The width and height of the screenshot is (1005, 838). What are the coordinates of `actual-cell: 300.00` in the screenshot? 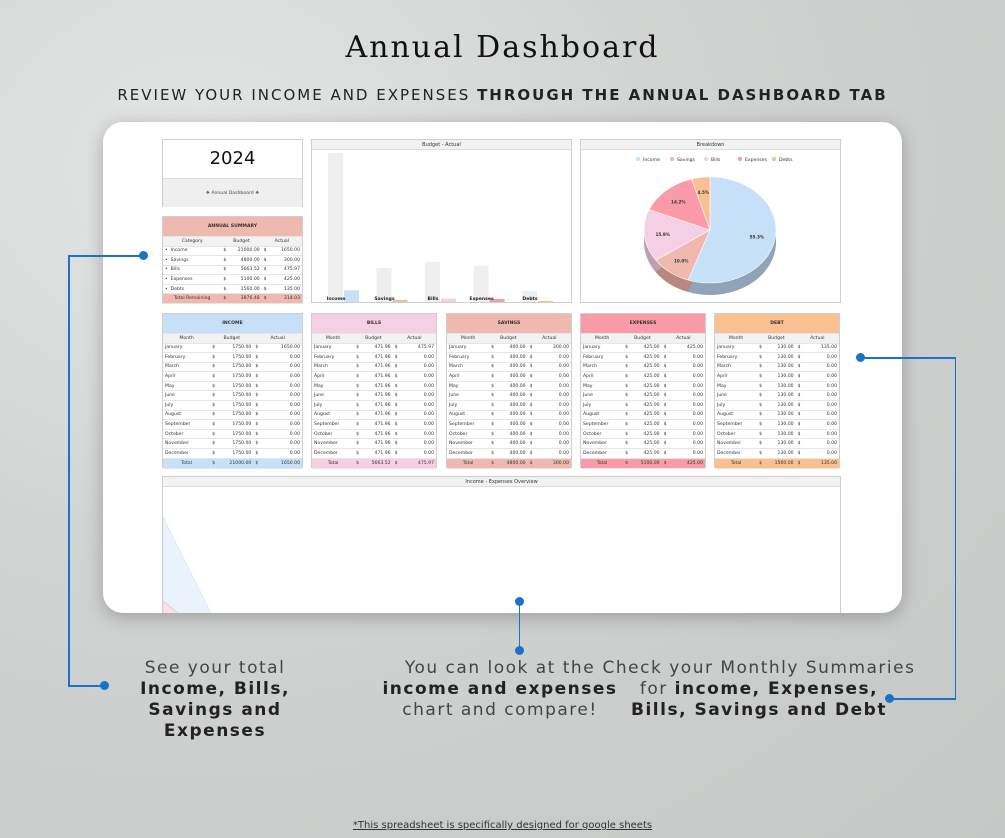 It's located at (554, 348).